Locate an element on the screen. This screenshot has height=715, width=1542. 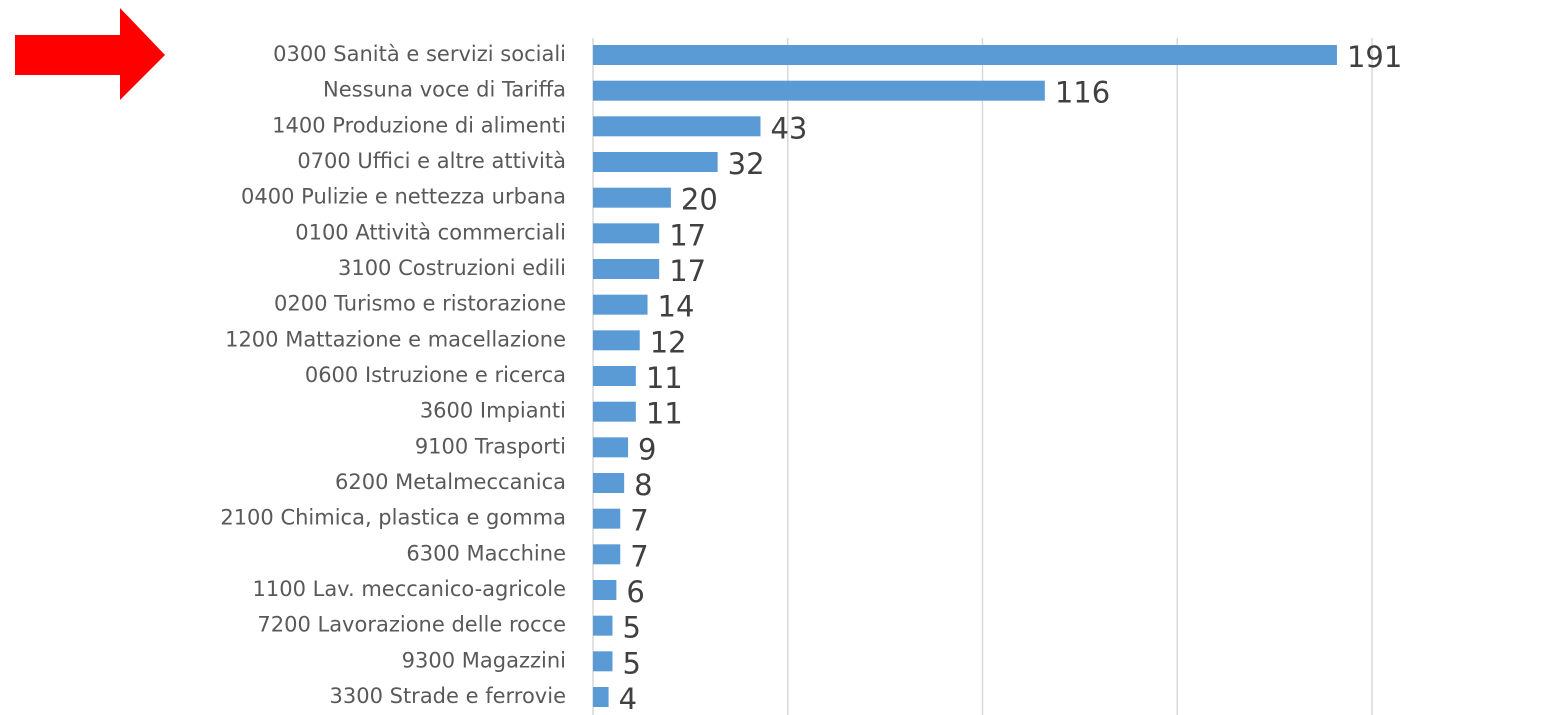
value-label: 191 is located at coordinates (1374, 57).